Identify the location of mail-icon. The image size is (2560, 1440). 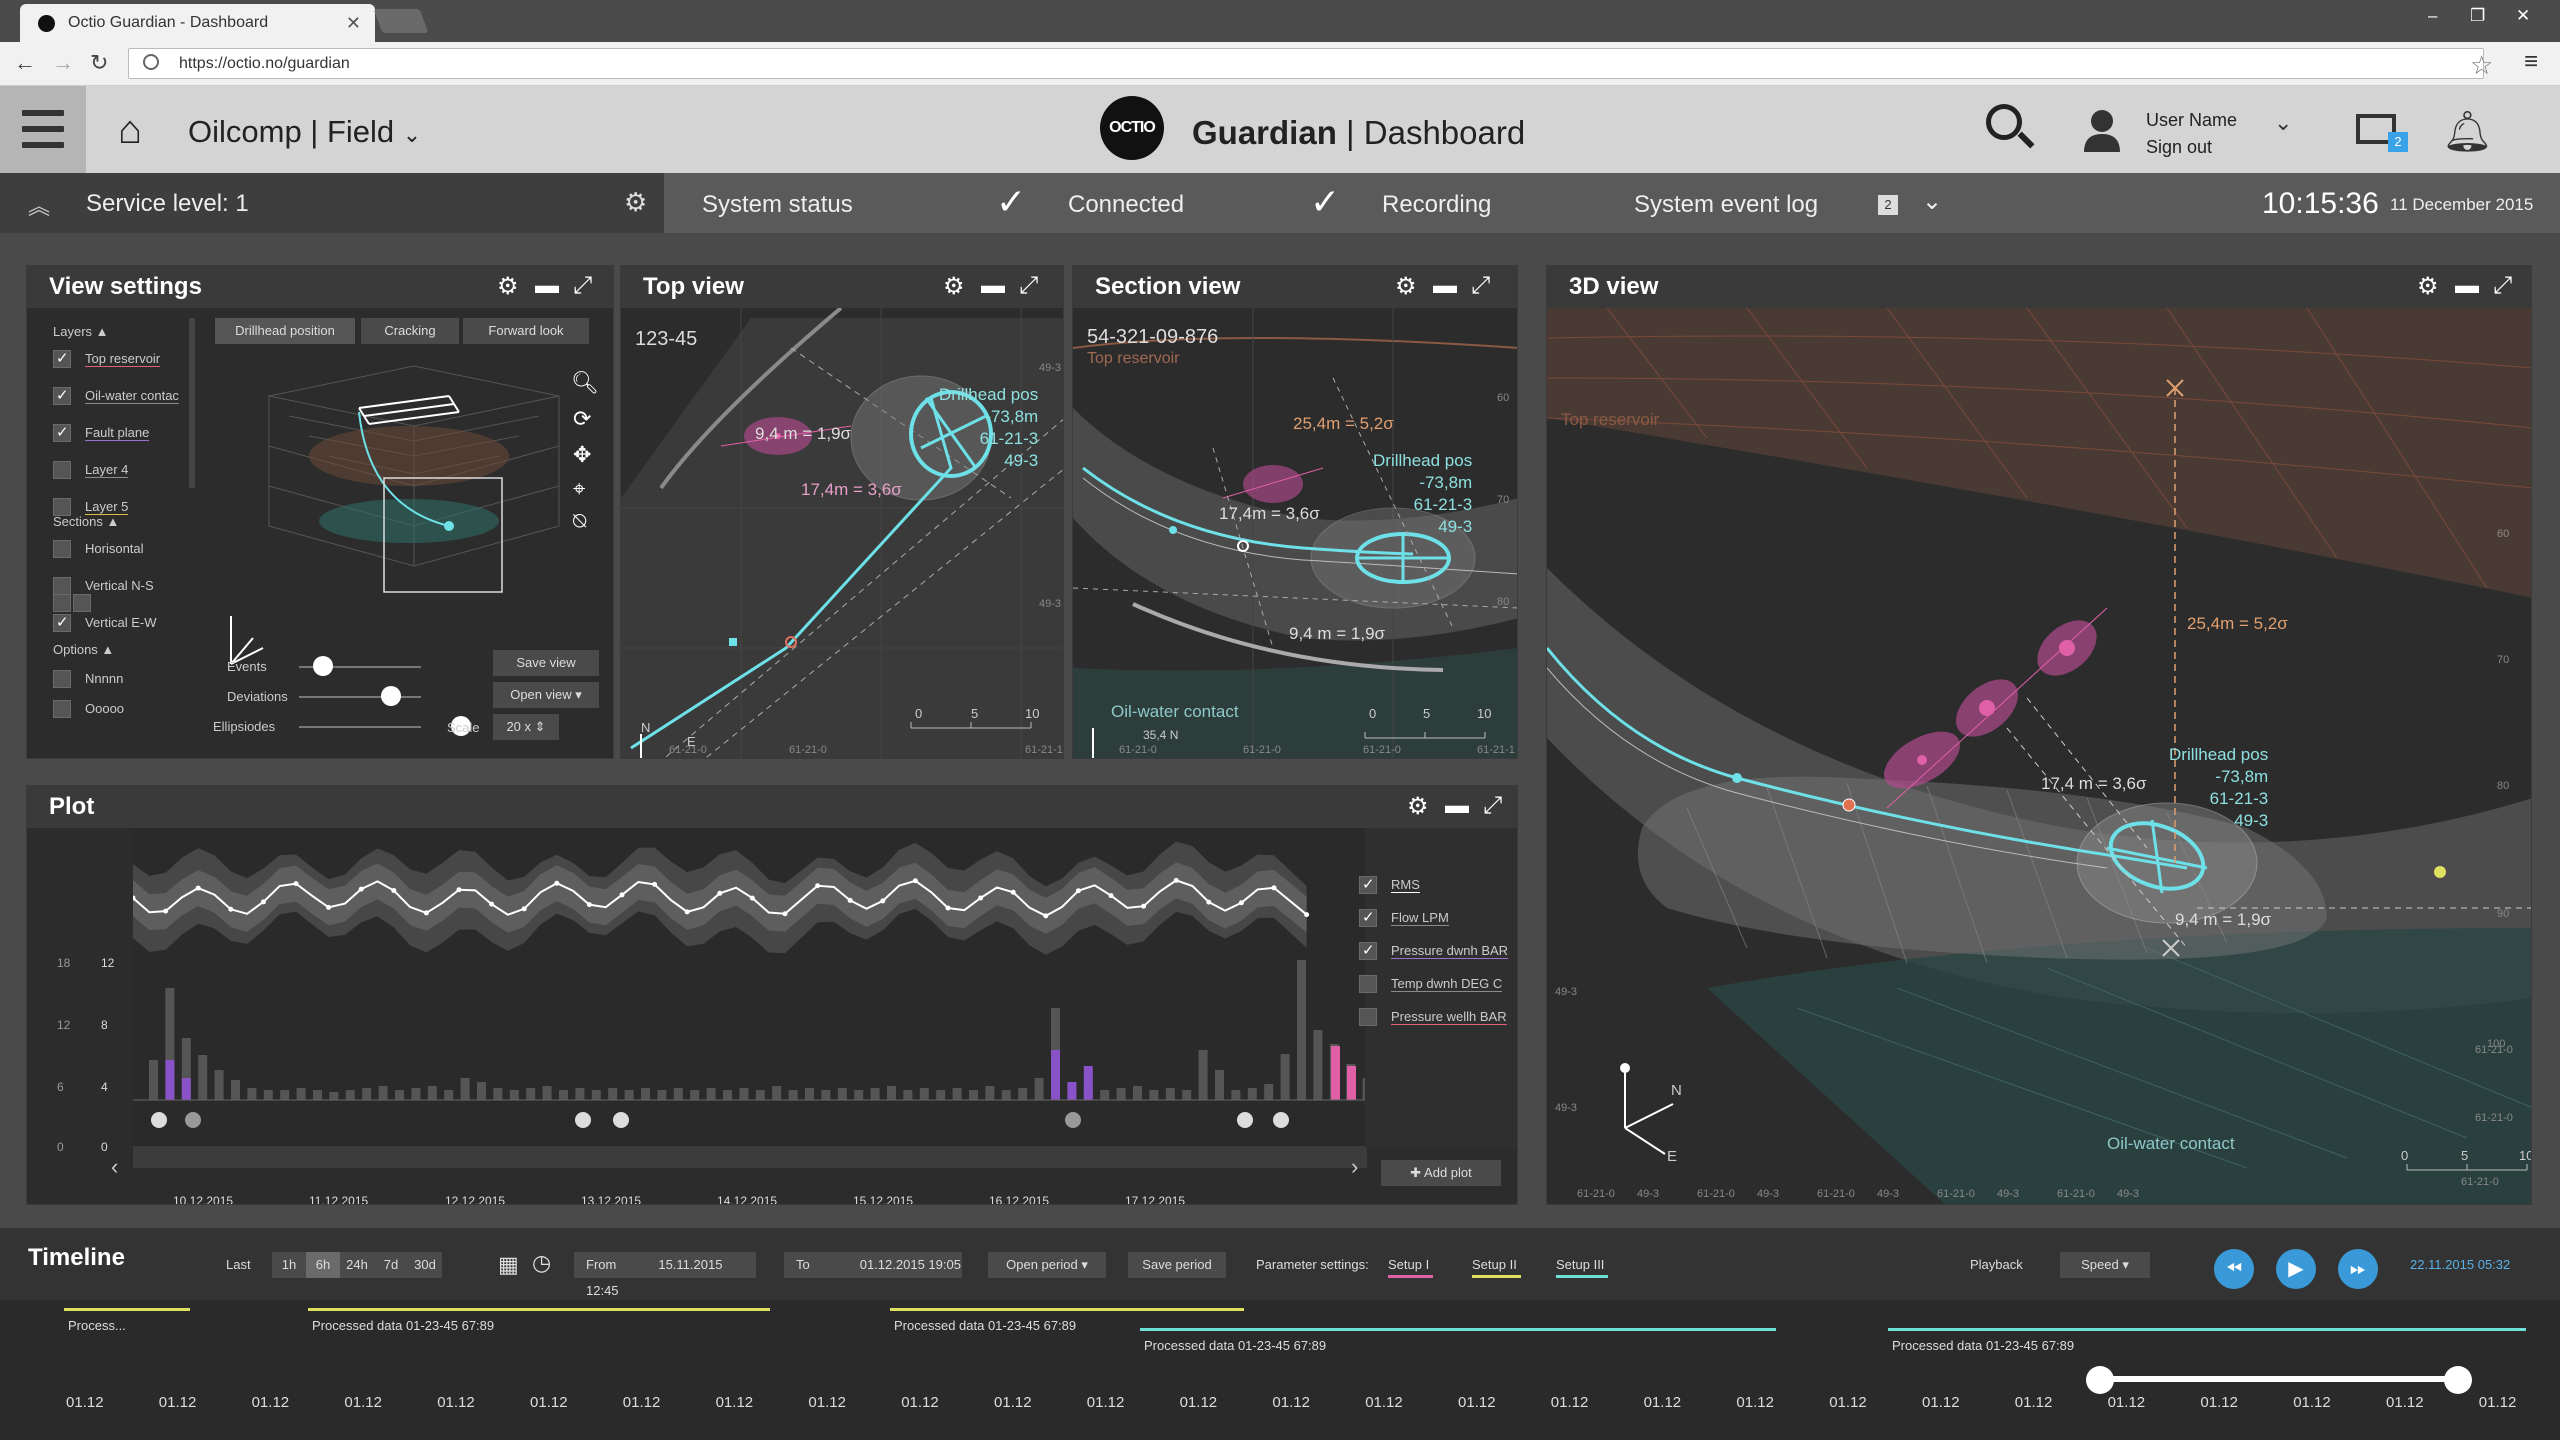
(2376, 129).